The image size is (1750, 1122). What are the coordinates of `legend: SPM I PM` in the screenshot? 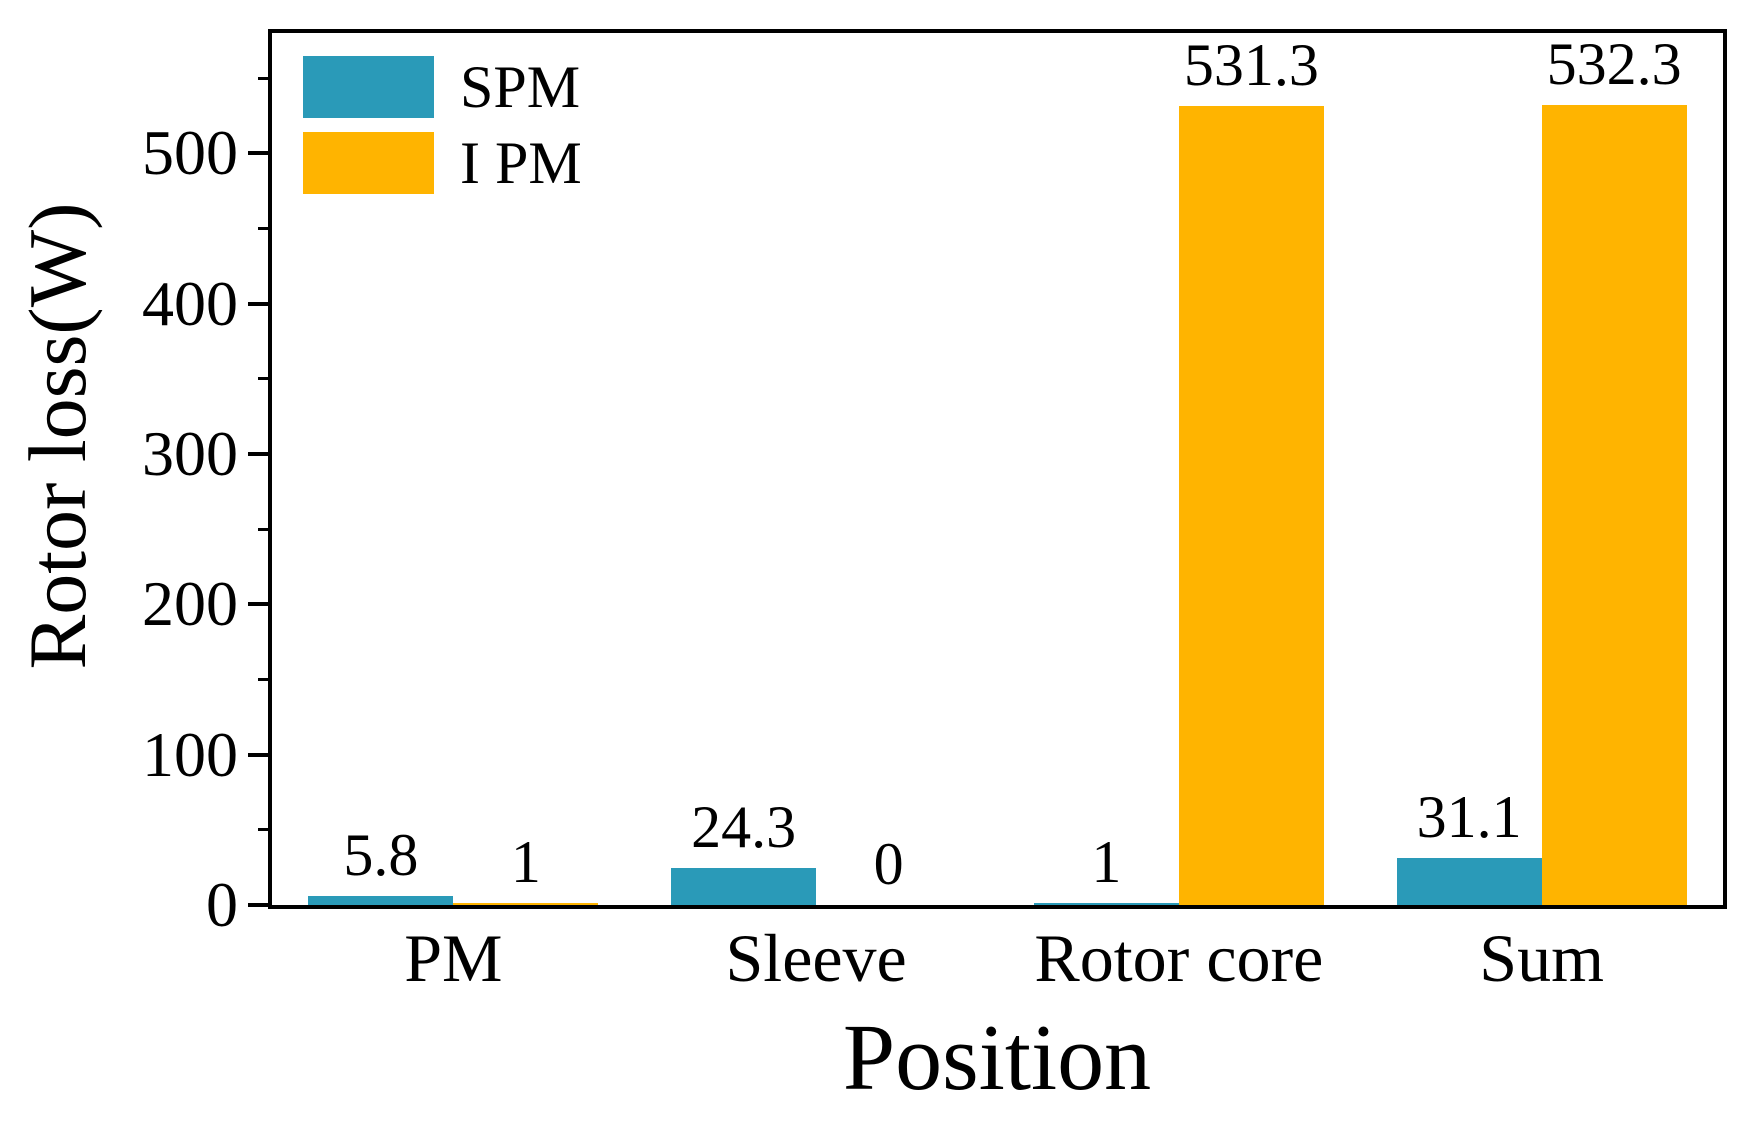 It's located at (442, 125).